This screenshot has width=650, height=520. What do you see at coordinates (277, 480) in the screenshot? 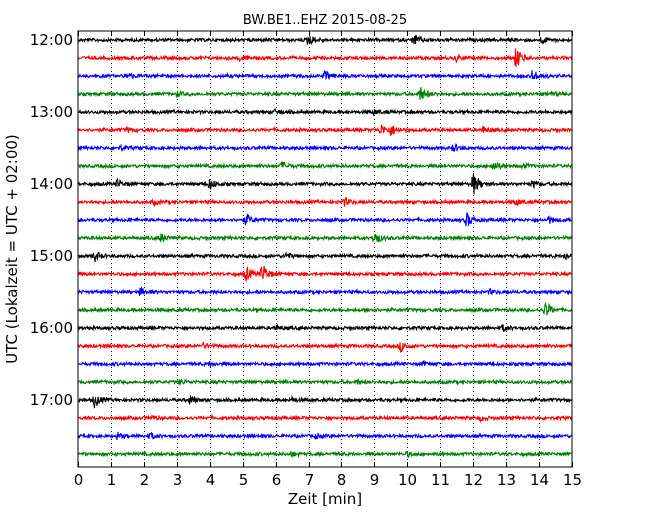
I see `x-tick-label: 6` at bounding box center [277, 480].